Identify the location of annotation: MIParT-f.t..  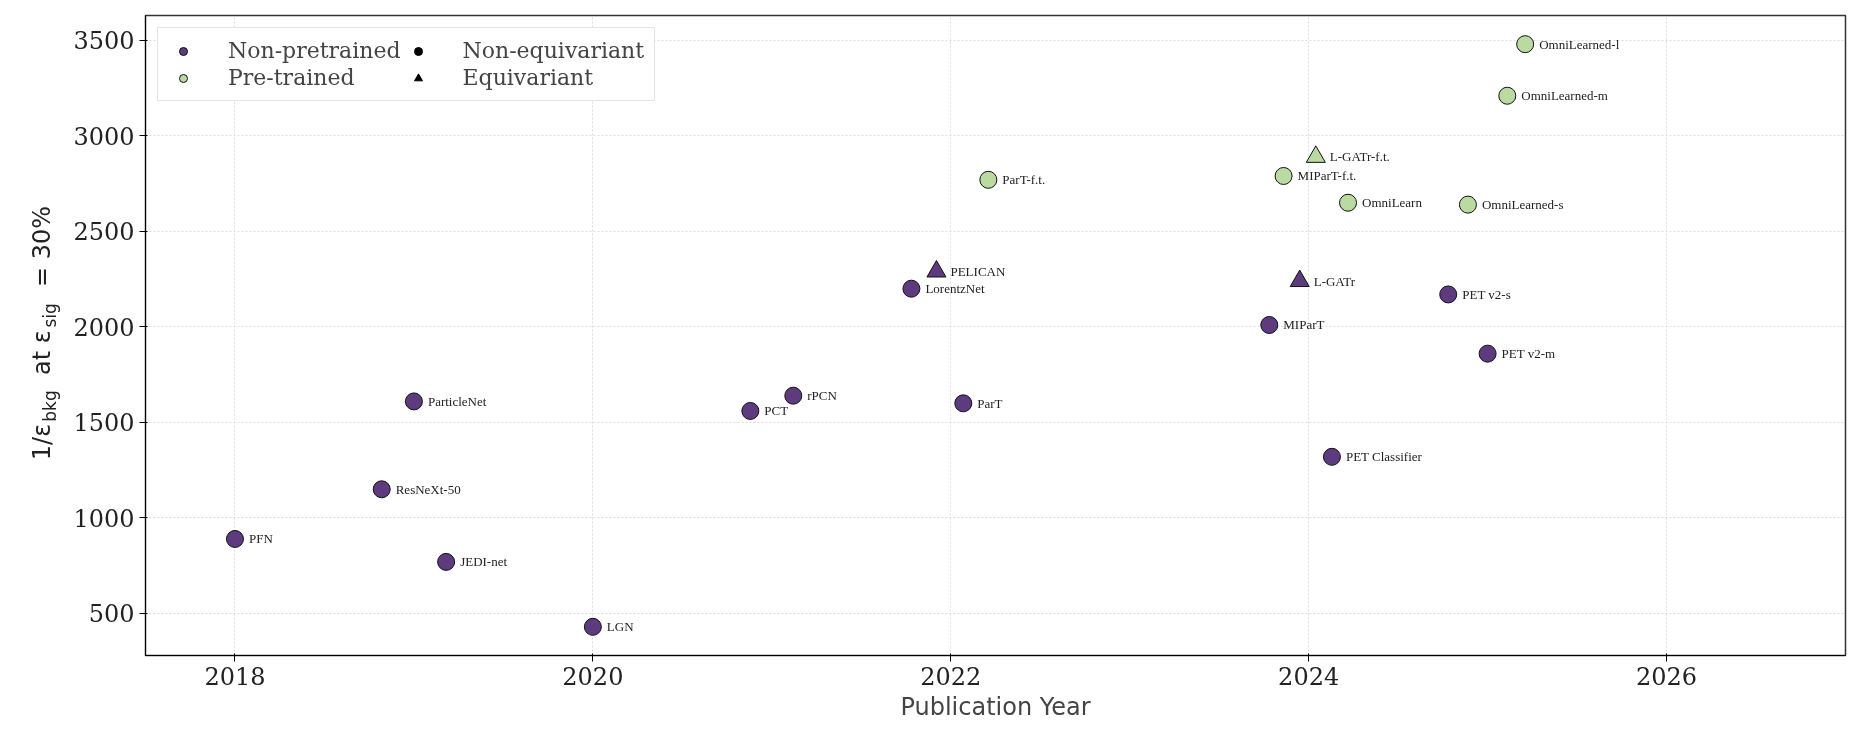
(1327, 176).